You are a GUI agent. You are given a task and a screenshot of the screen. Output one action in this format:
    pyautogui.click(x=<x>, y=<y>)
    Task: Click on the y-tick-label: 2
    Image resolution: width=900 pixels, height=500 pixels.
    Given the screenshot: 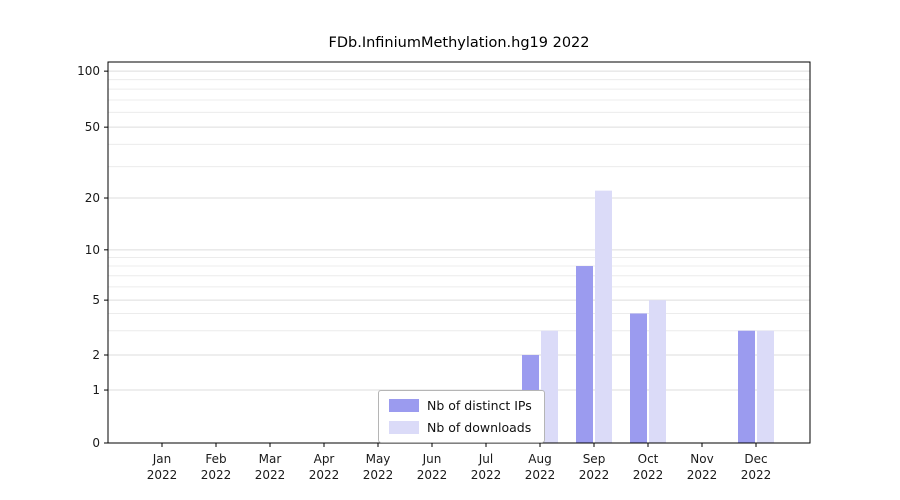 What is the action you would take?
    pyautogui.click(x=96, y=355)
    